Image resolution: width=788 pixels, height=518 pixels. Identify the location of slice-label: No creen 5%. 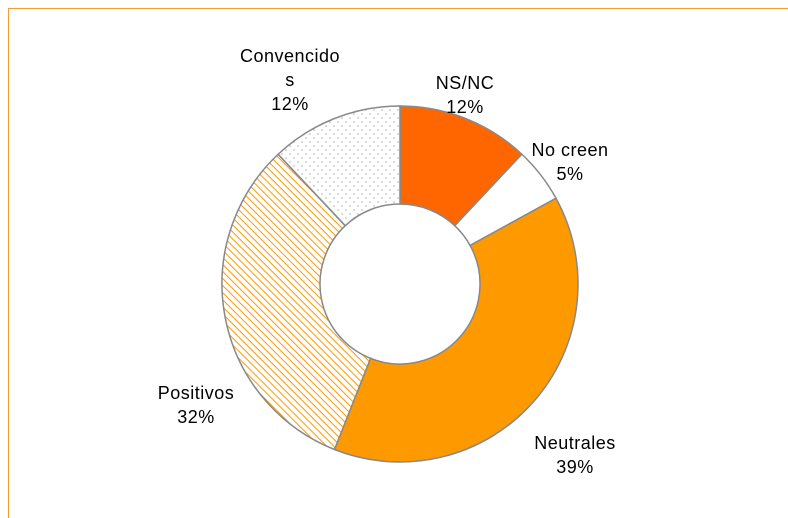
(569, 162).